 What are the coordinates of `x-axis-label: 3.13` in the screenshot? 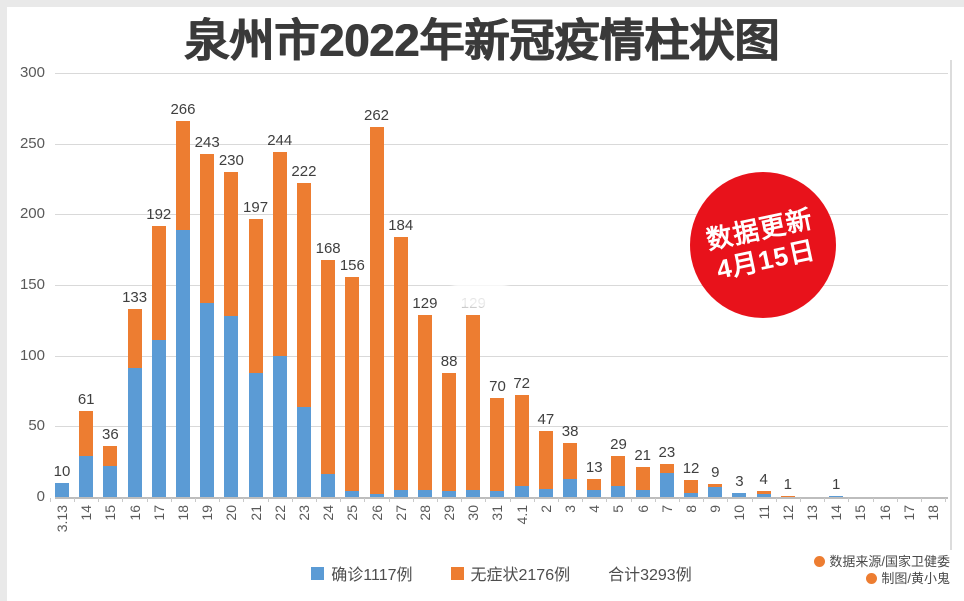 It's located at (62, 519).